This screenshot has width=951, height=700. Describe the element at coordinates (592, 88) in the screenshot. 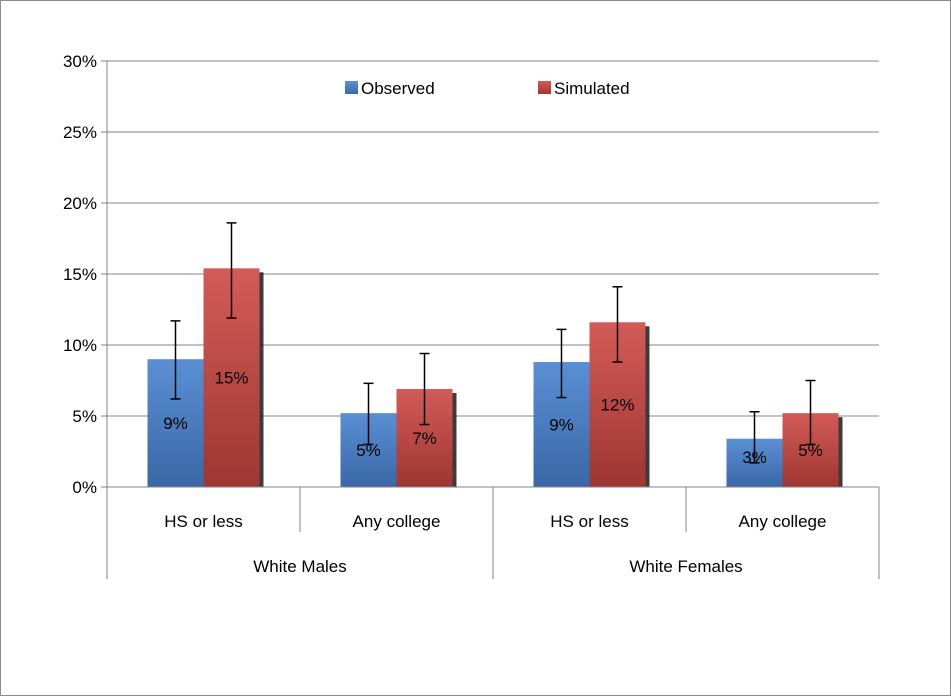

I see `legend-label-simulated: Simulated` at that location.